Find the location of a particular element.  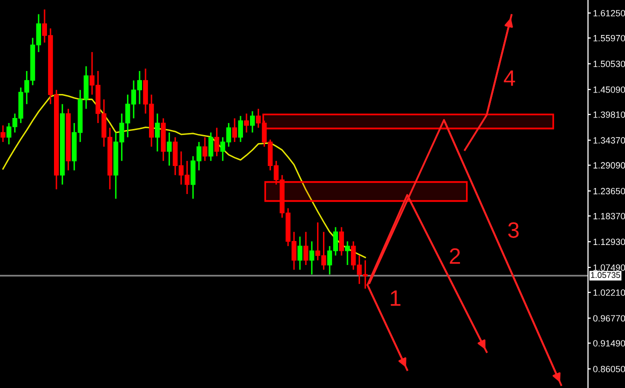

y-tick-label: 1.07490 is located at coordinates (609, 267).